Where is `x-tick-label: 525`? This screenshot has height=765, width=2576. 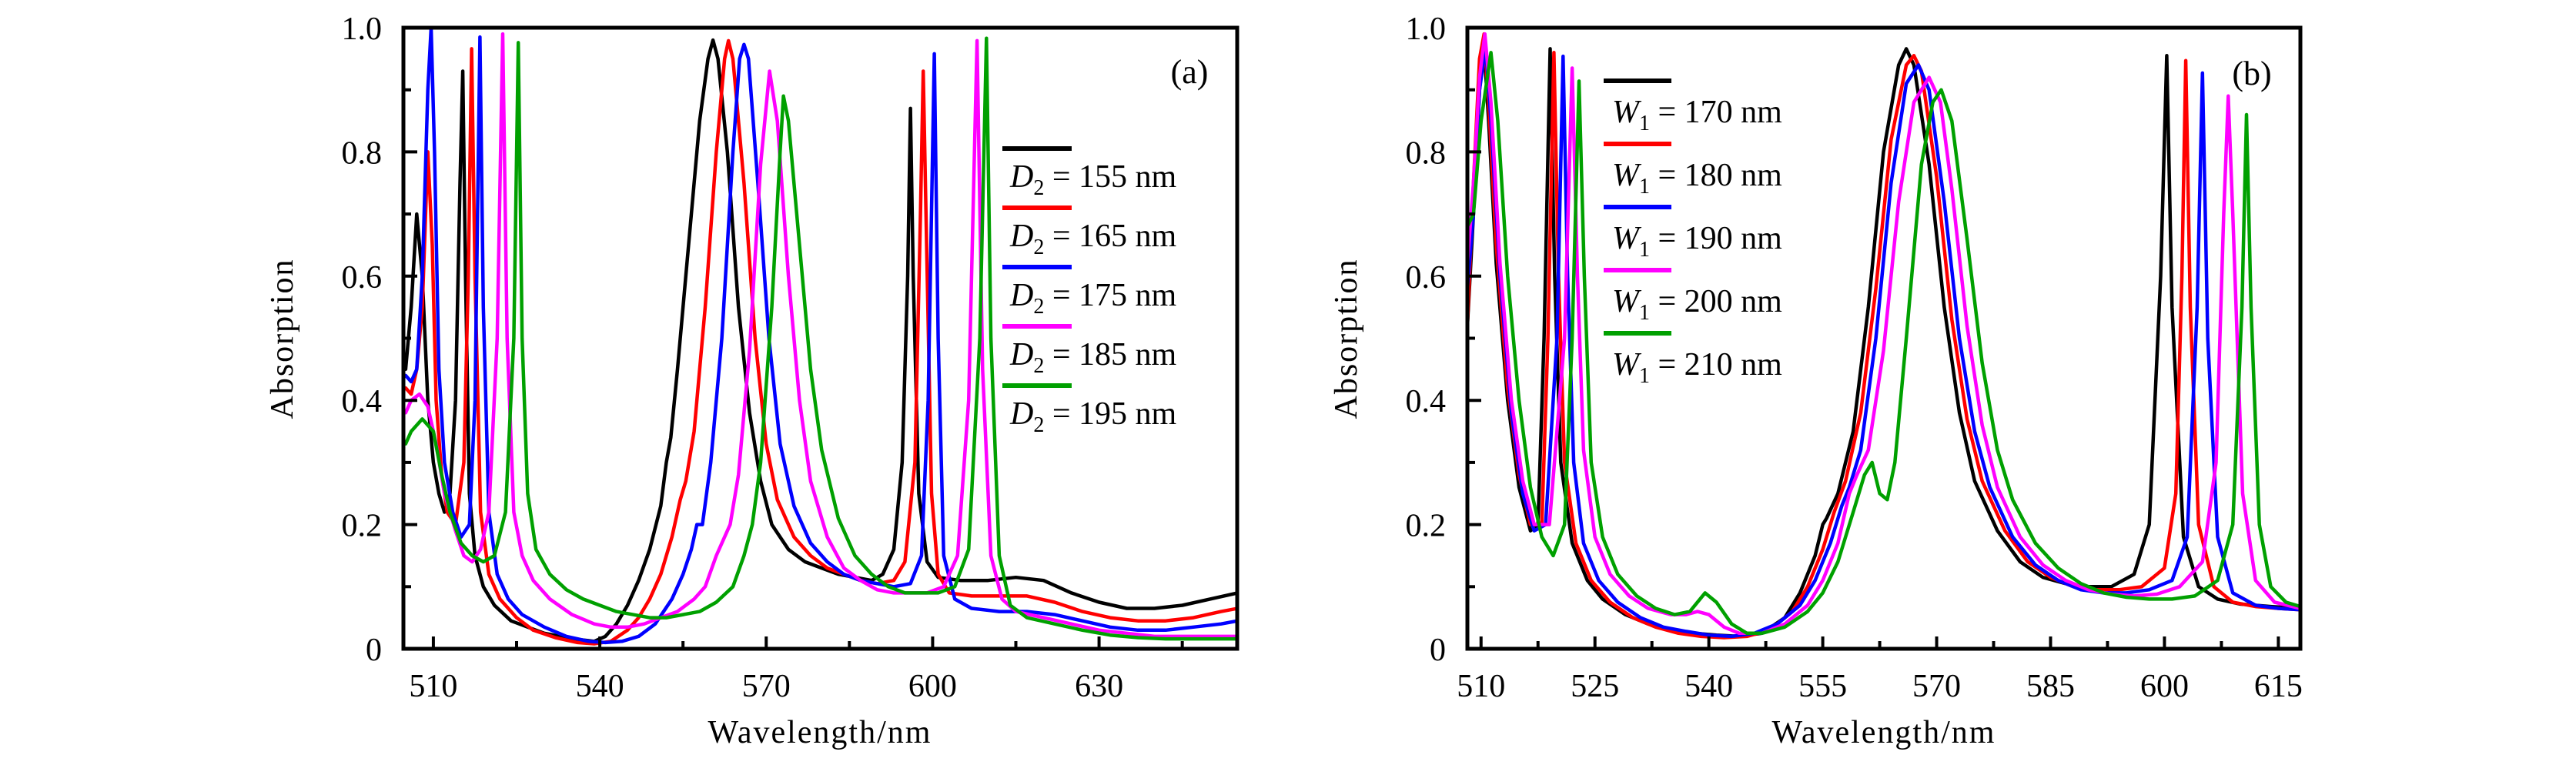
x-tick-label: 525 is located at coordinates (1595, 686).